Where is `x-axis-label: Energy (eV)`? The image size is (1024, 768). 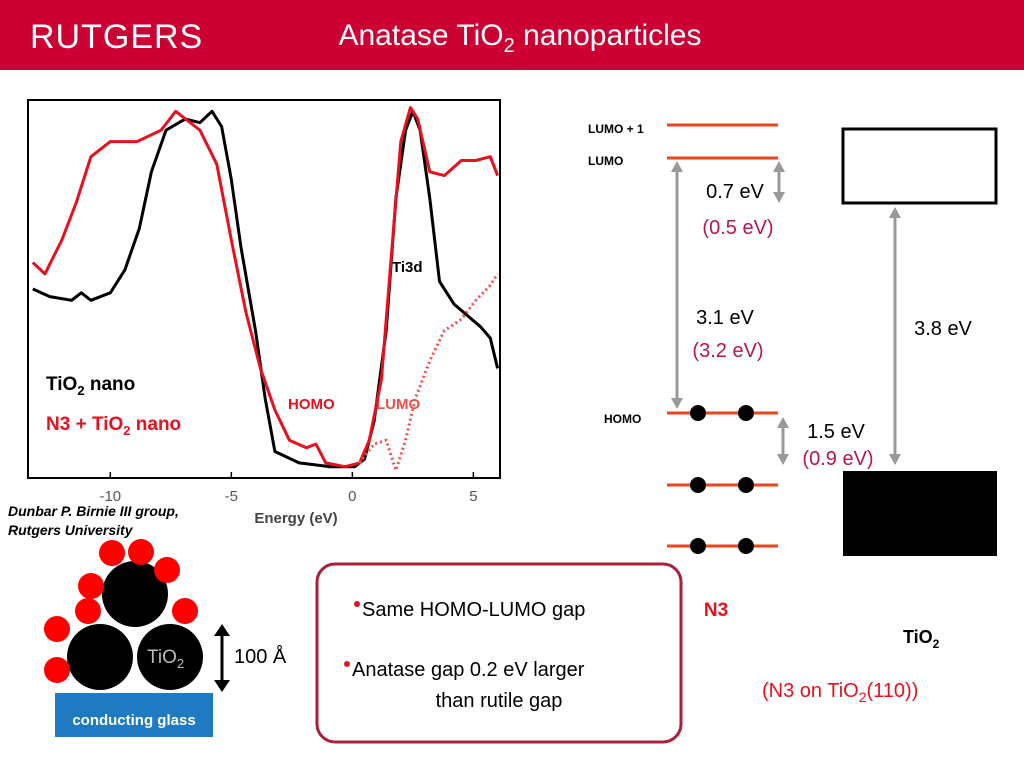 x-axis-label: Energy (eV) is located at coordinates (295, 518).